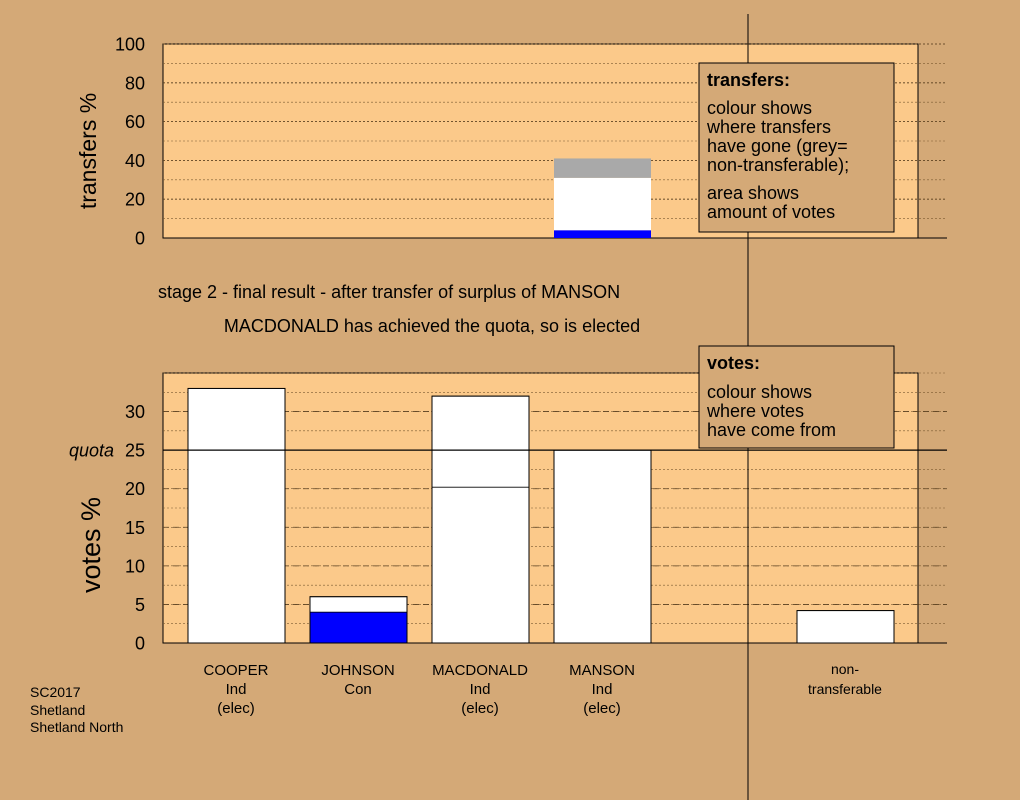  I want to click on transfers-legend-title: transfers:, so click(748, 80).